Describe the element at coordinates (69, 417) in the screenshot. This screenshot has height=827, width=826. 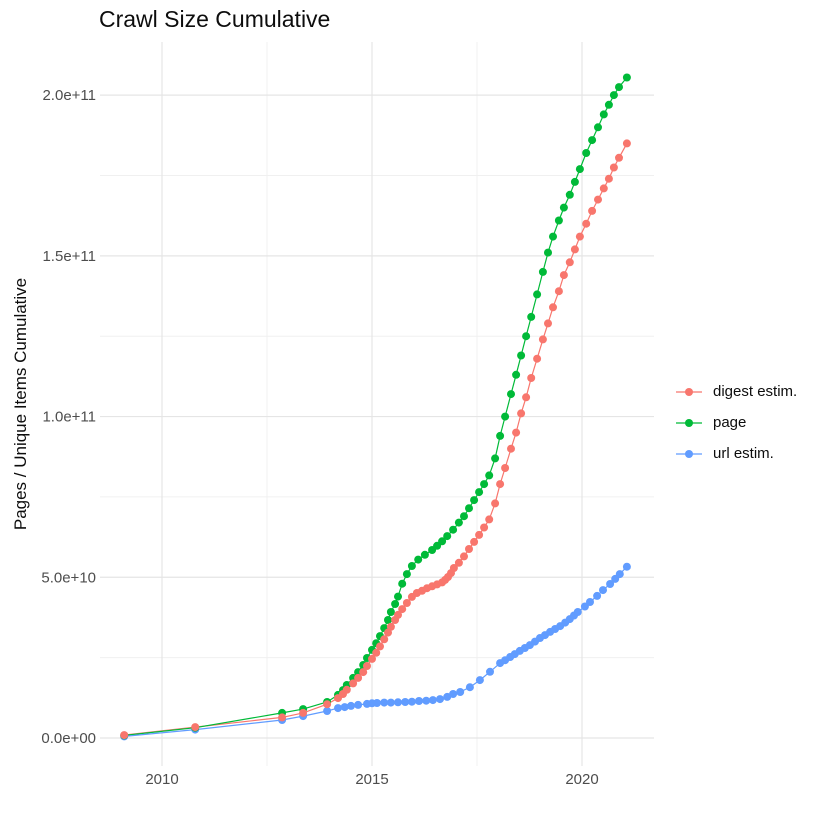
I see `y-tick-label: 1.0e+11` at that location.